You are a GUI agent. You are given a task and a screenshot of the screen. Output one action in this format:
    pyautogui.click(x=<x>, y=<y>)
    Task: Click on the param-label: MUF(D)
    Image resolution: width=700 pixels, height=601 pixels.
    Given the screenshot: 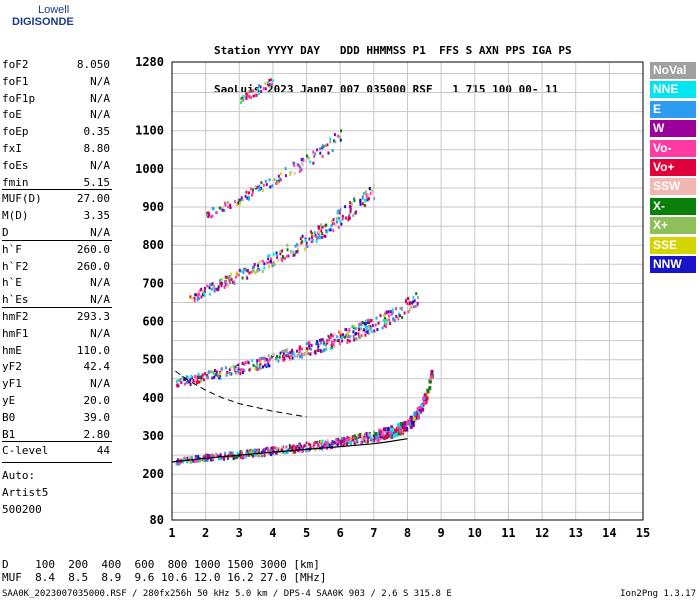 What is the action you would take?
    pyautogui.click(x=22, y=199)
    